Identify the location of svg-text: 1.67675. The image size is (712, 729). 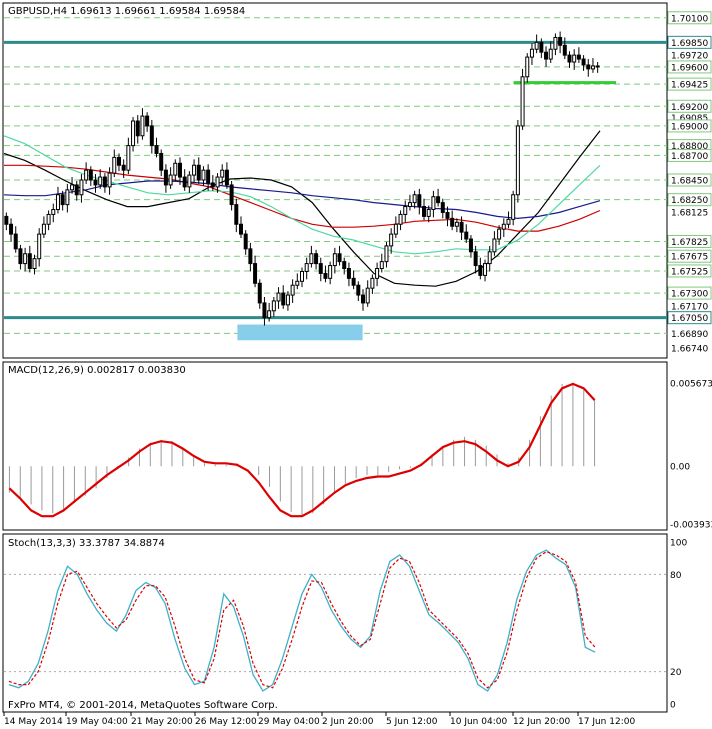
(689, 258).